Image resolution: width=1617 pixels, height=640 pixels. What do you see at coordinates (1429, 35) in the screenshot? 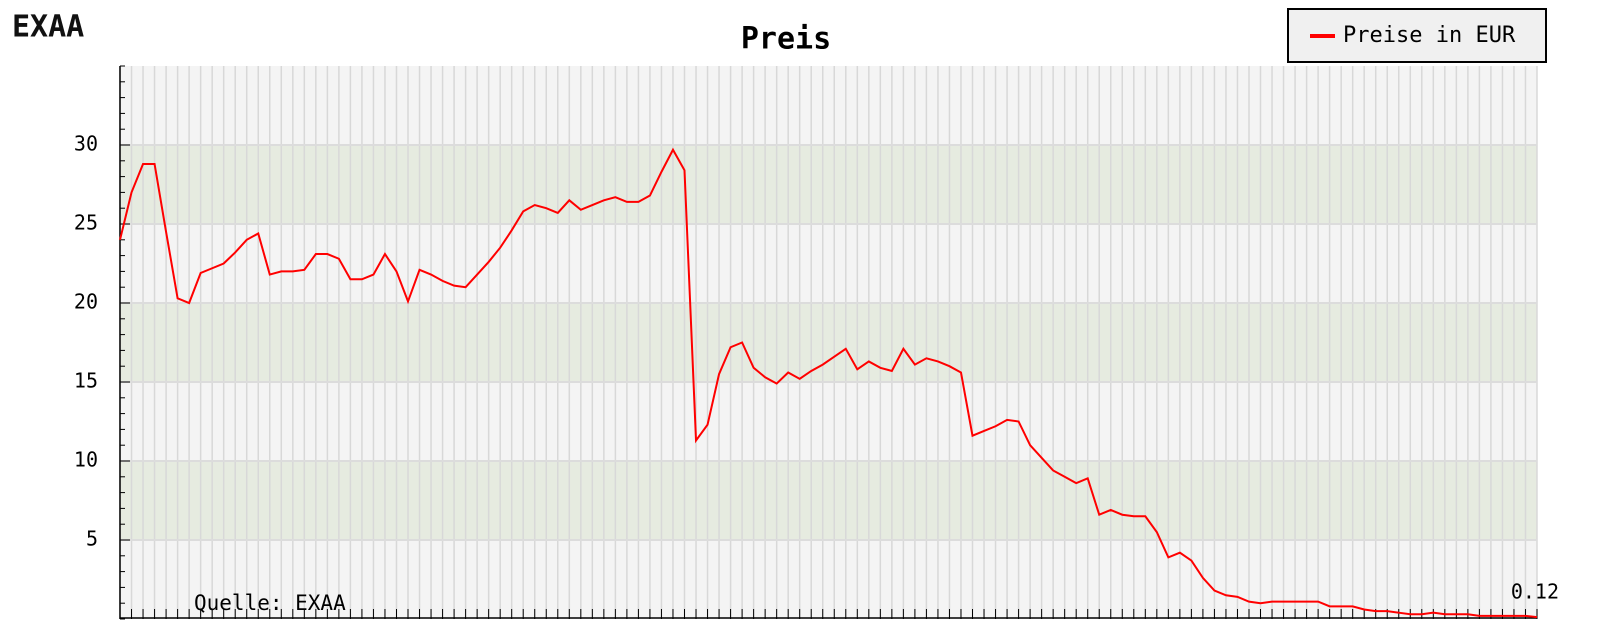
I see `legend-label: Preise in EUR` at bounding box center [1429, 35].